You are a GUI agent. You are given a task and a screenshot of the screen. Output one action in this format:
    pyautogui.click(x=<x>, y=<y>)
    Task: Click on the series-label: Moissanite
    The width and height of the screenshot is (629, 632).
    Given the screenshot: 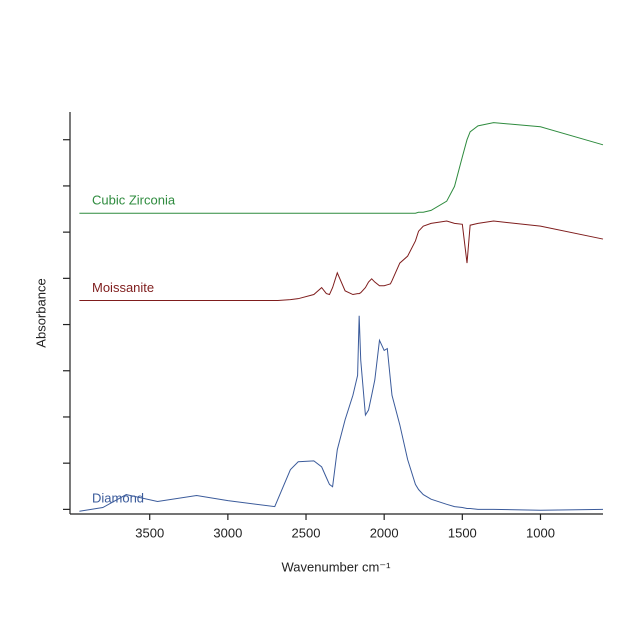 What is the action you would take?
    pyautogui.click(x=123, y=287)
    